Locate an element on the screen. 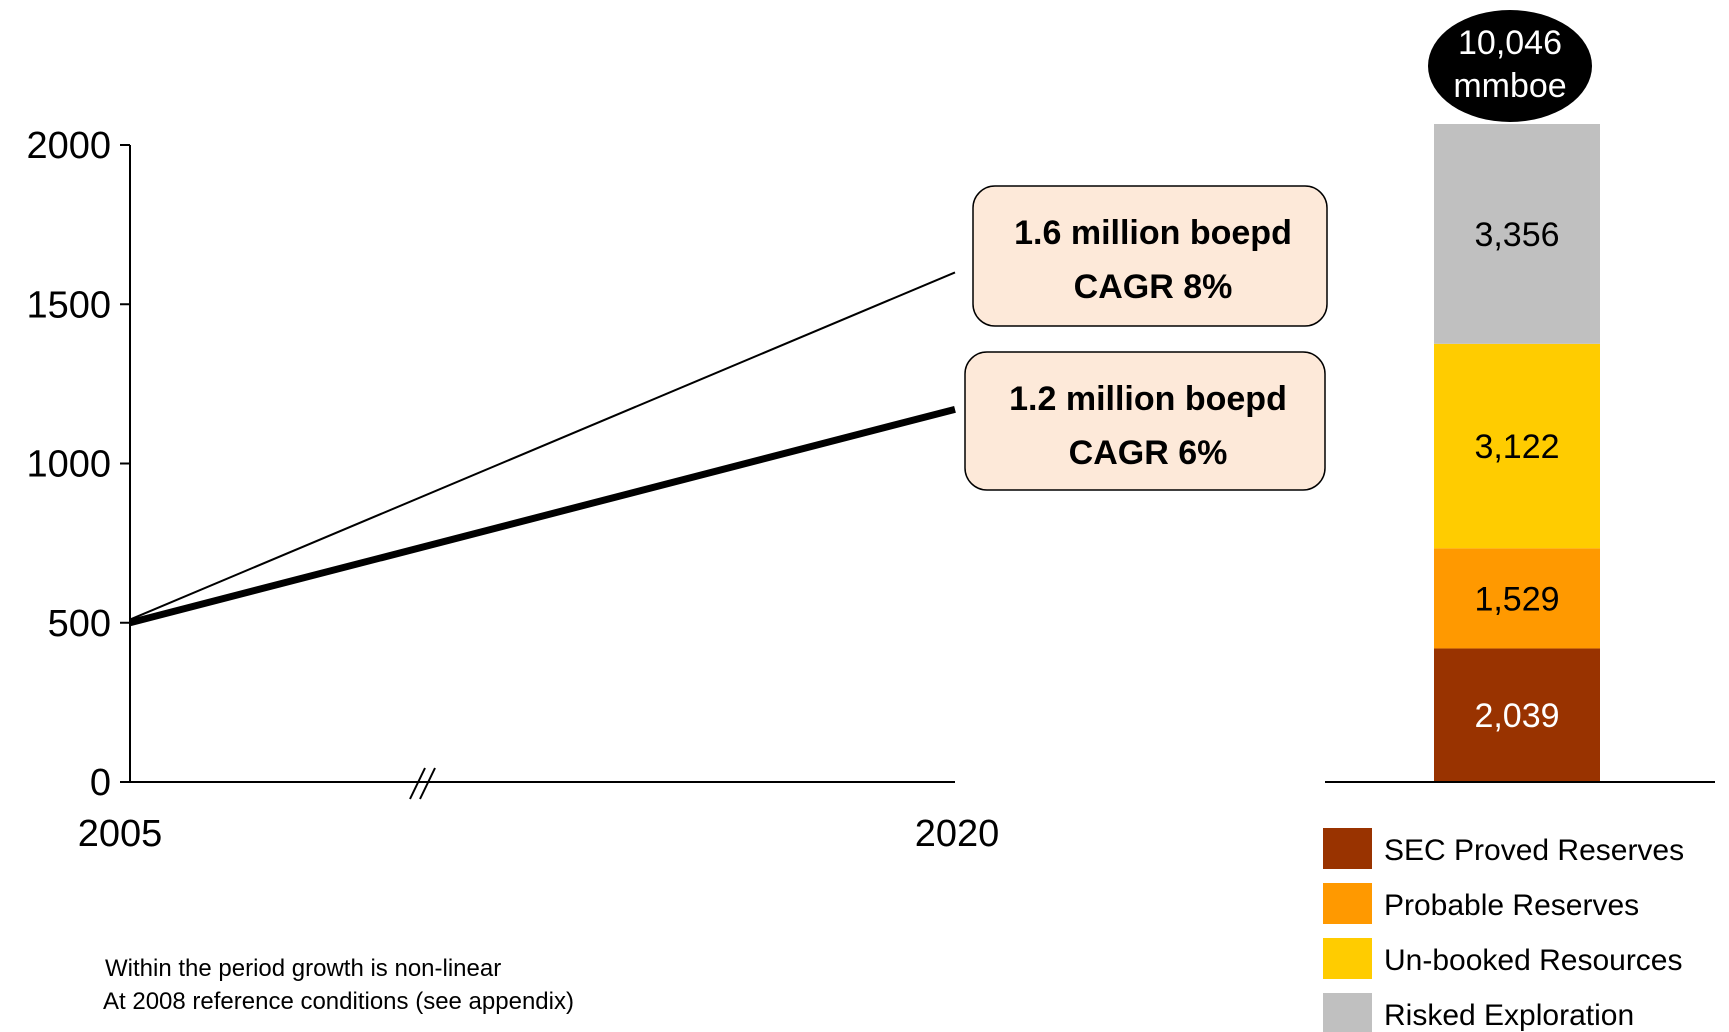 This screenshot has width=1729, height=1032. bar-segment-label: 3,122 is located at coordinates (1516, 447).